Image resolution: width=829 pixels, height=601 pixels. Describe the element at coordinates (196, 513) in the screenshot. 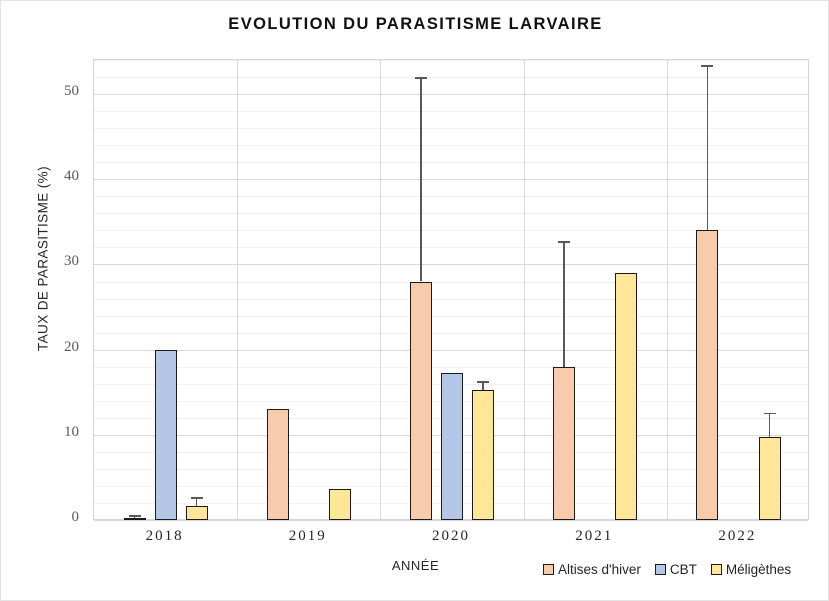

I see `bar-m-lig-thes-2018` at that location.